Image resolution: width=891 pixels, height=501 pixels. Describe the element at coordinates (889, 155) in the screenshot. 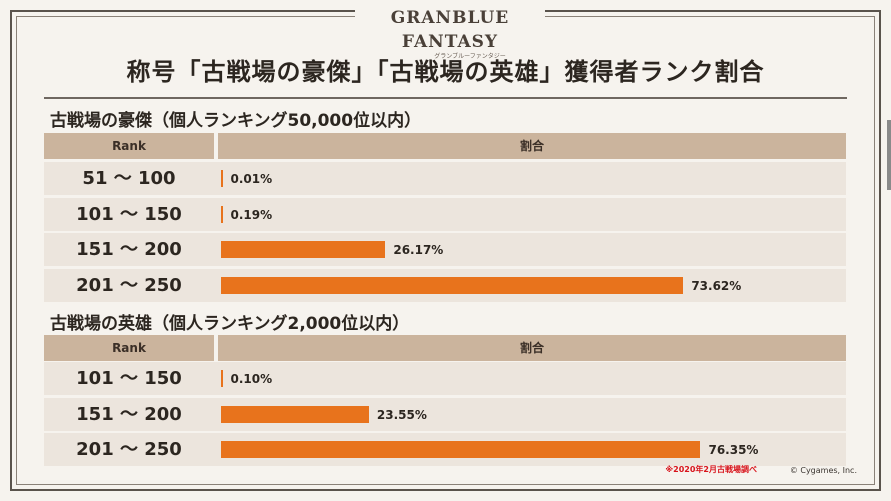

I see `scrollbar` at that location.